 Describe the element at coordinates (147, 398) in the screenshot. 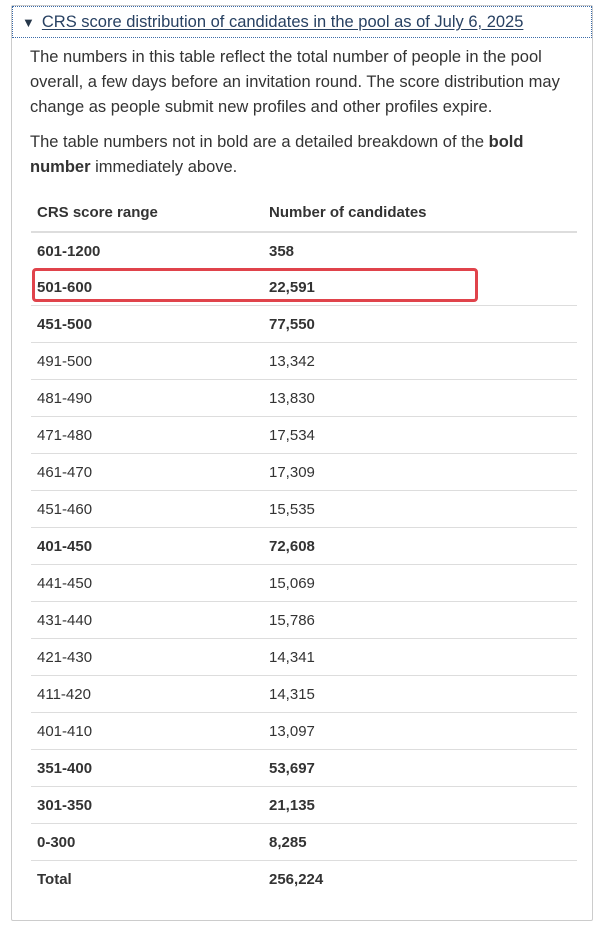

I see `score-range-cell: 481-490` at that location.